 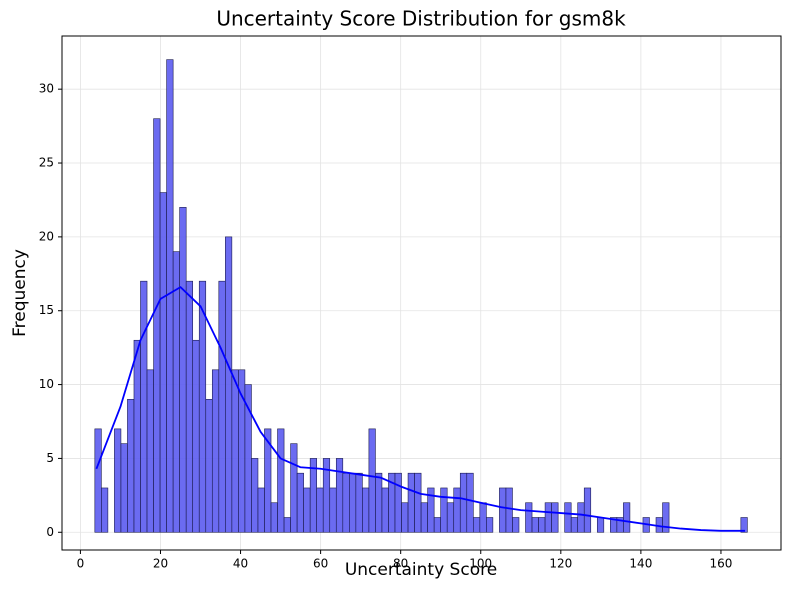 I want to click on x-tick-label: 40, so click(x=240, y=564).